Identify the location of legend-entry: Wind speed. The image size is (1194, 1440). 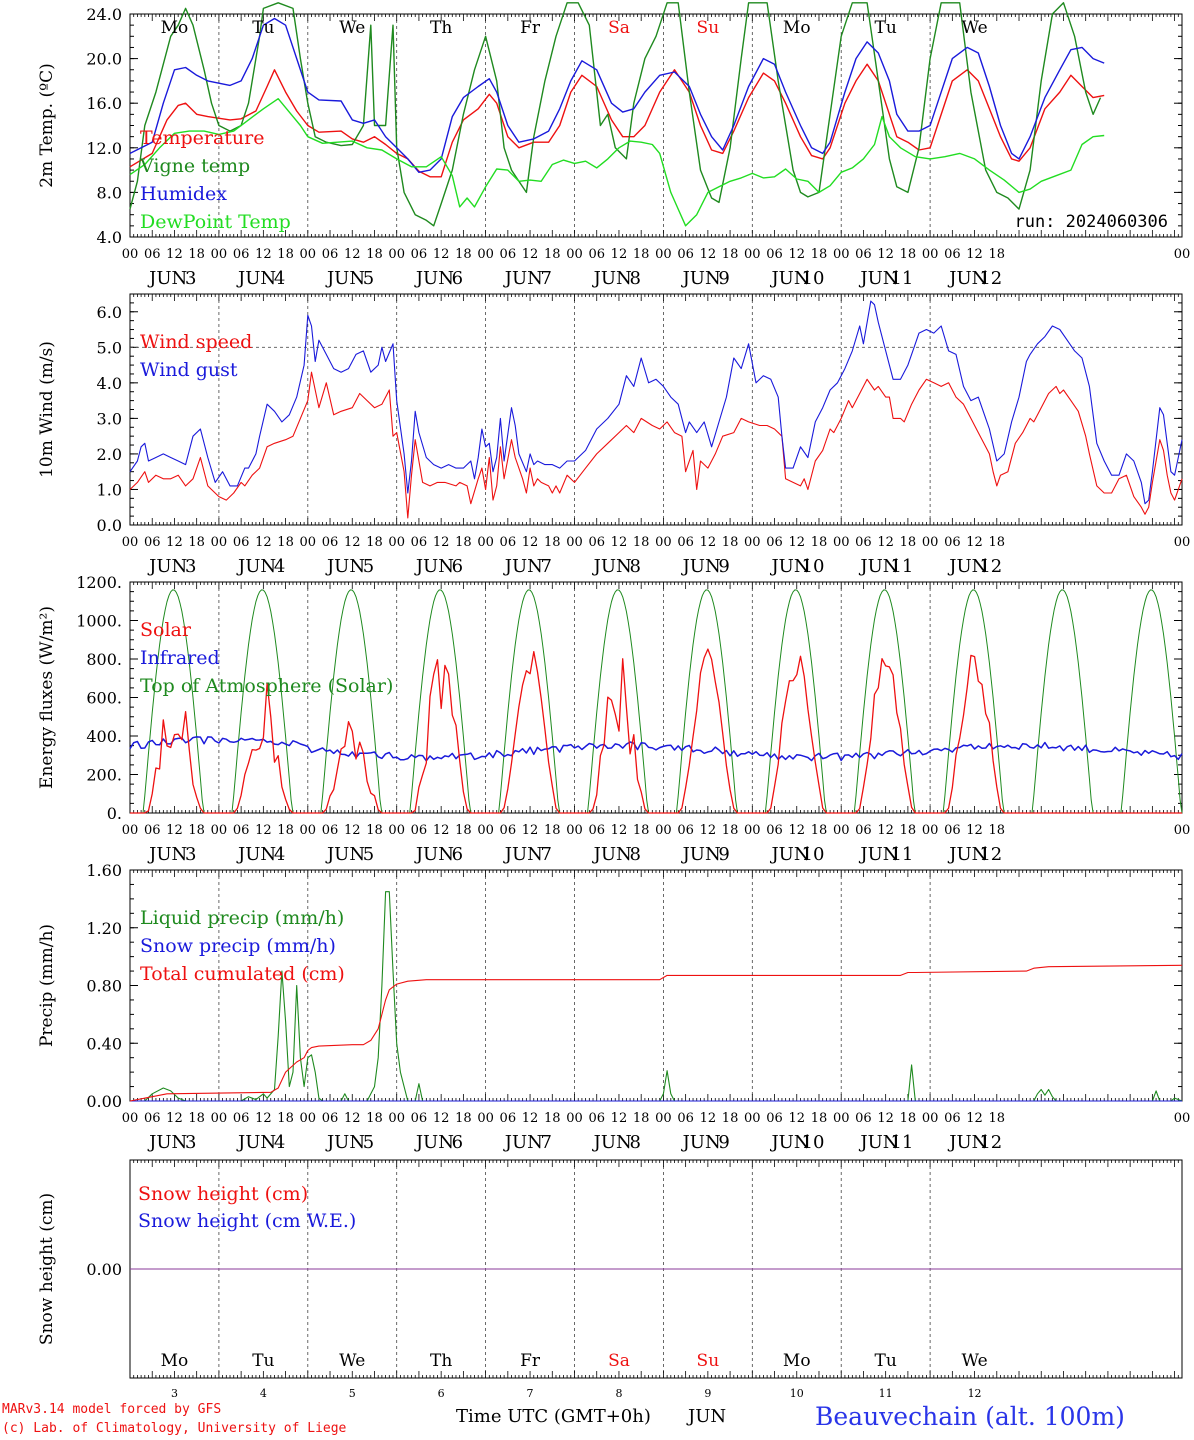
(196, 342).